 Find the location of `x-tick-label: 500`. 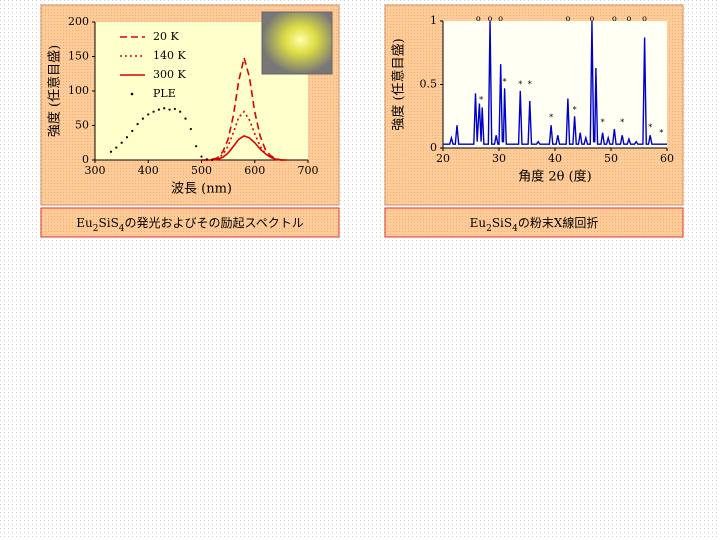

x-tick-label: 500 is located at coordinates (201, 170).